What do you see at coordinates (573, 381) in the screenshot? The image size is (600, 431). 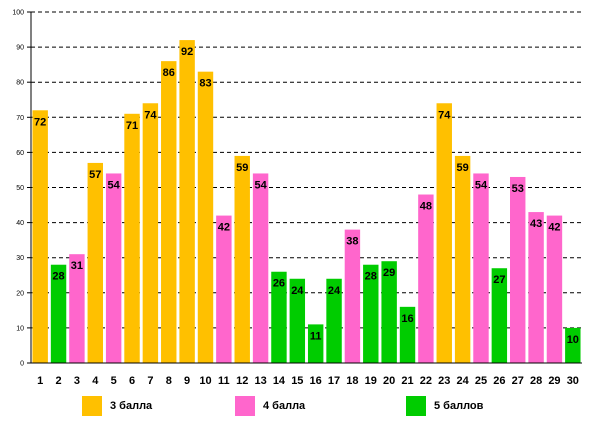 I see `x-tick-label-30: 30` at bounding box center [573, 381].